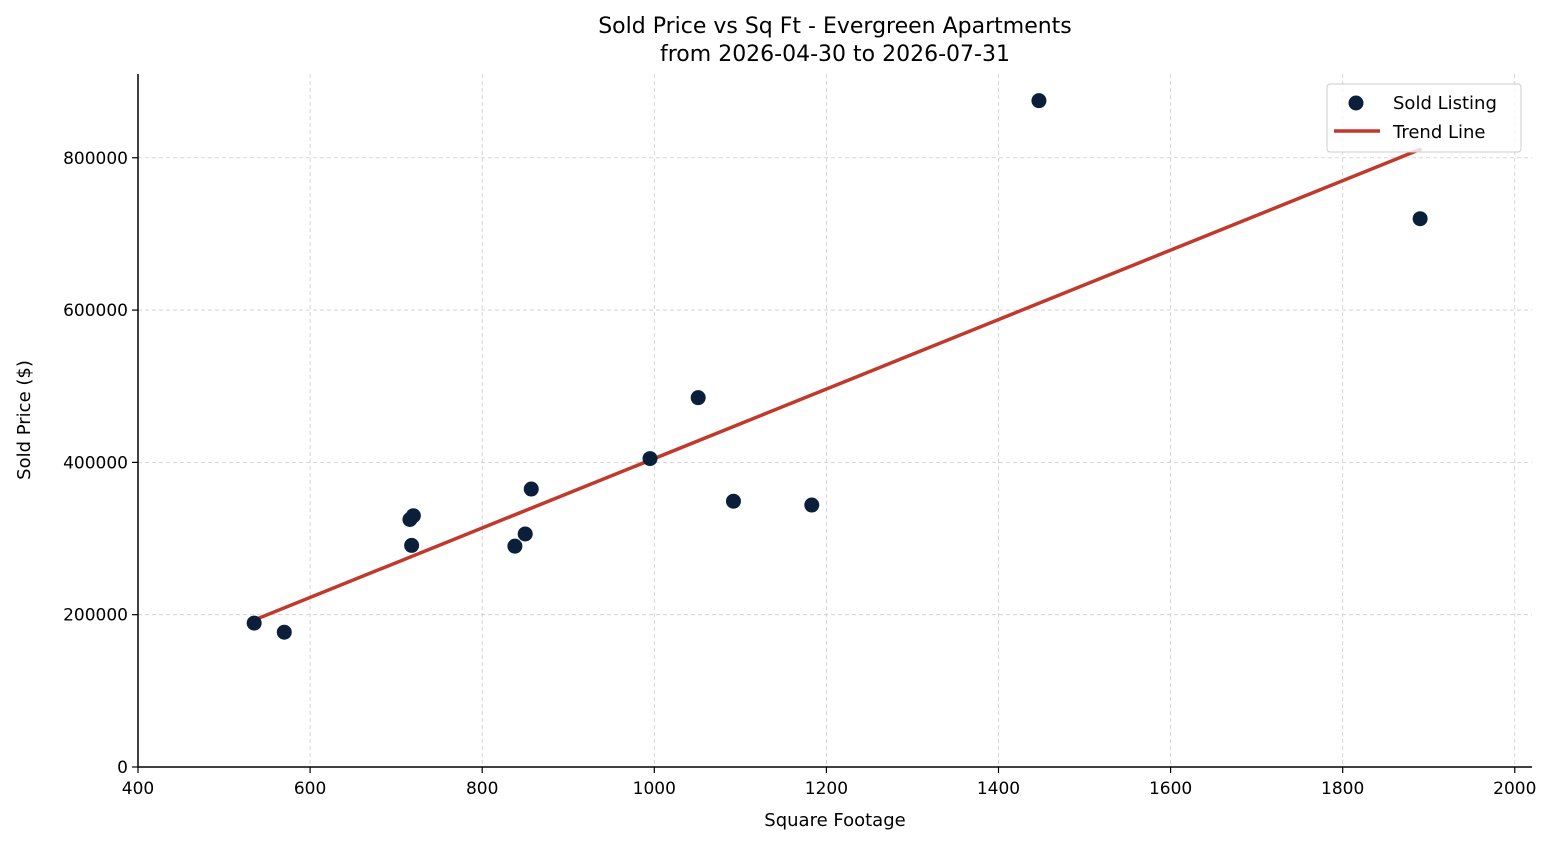  I want to click on chart-title-line-2: from 2026-04-30 to 2026-07-31, so click(835, 54).